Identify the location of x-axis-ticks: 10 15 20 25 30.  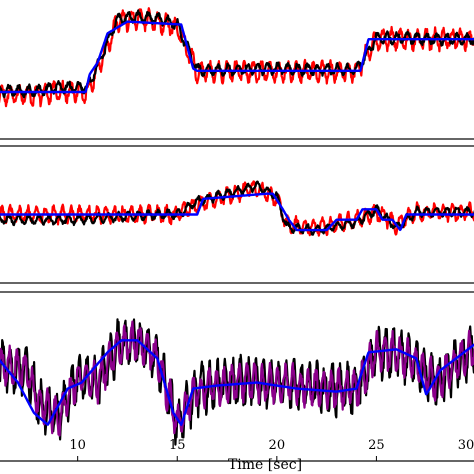
(271, 449).